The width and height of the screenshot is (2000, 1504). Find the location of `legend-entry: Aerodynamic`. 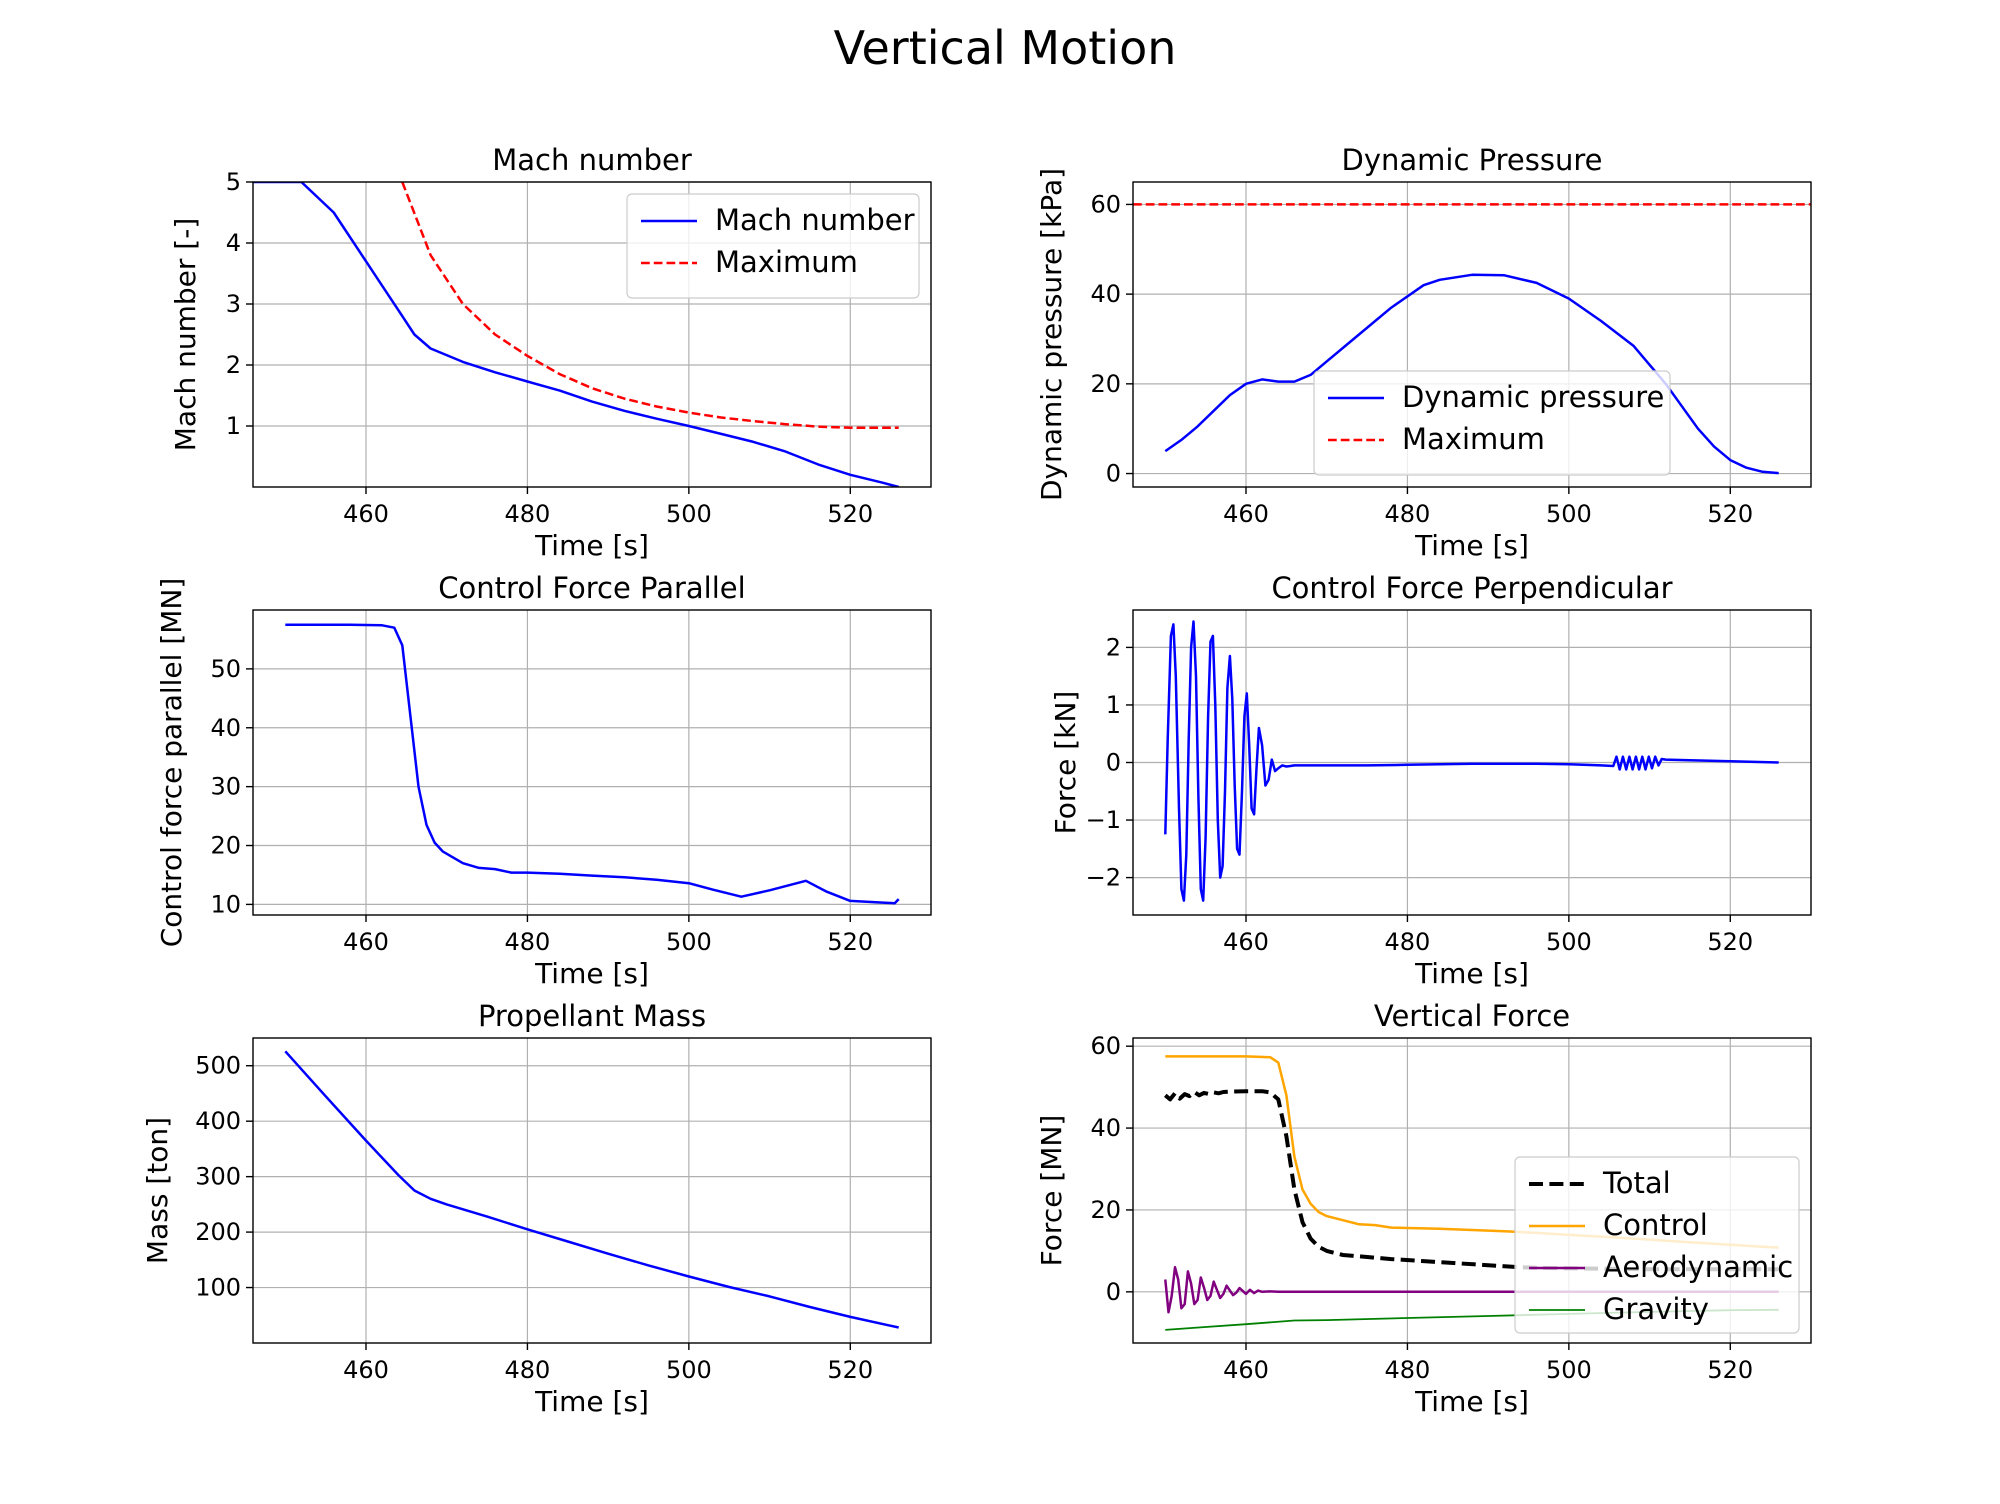

legend-entry: Aerodynamic is located at coordinates (1698, 1267).